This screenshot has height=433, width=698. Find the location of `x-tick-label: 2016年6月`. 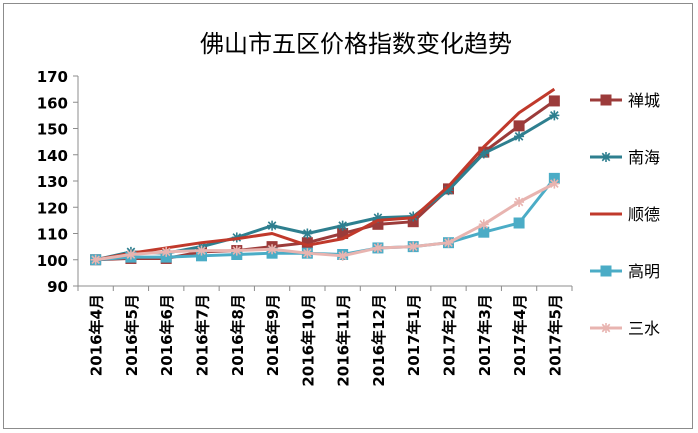

x-tick-label: 2016年6月 is located at coordinates (167, 335).